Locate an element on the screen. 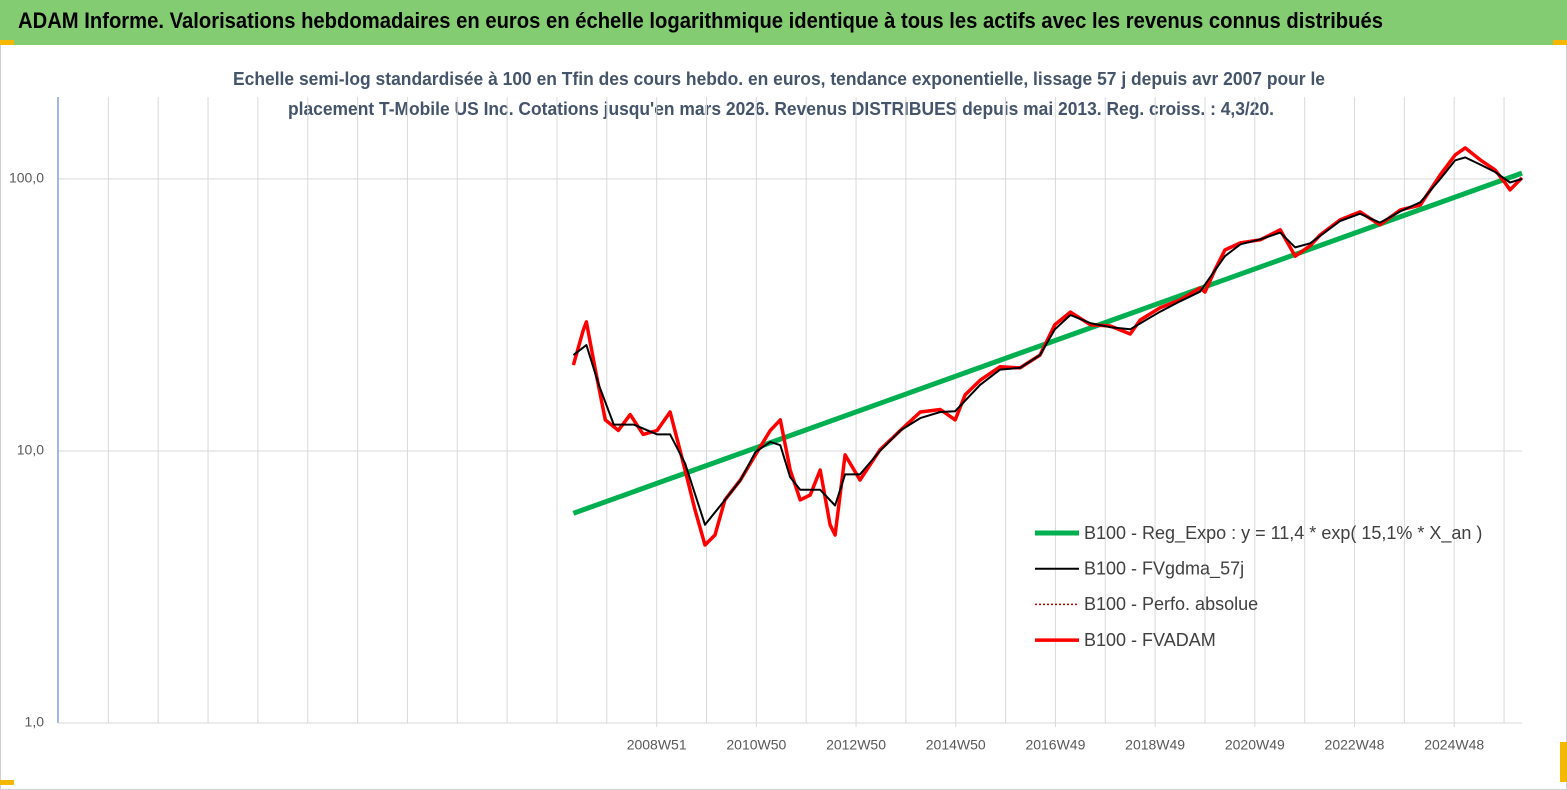 The image size is (1567, 790). x-tick-label: 2016W49 is located at coordinates (1055, 745).